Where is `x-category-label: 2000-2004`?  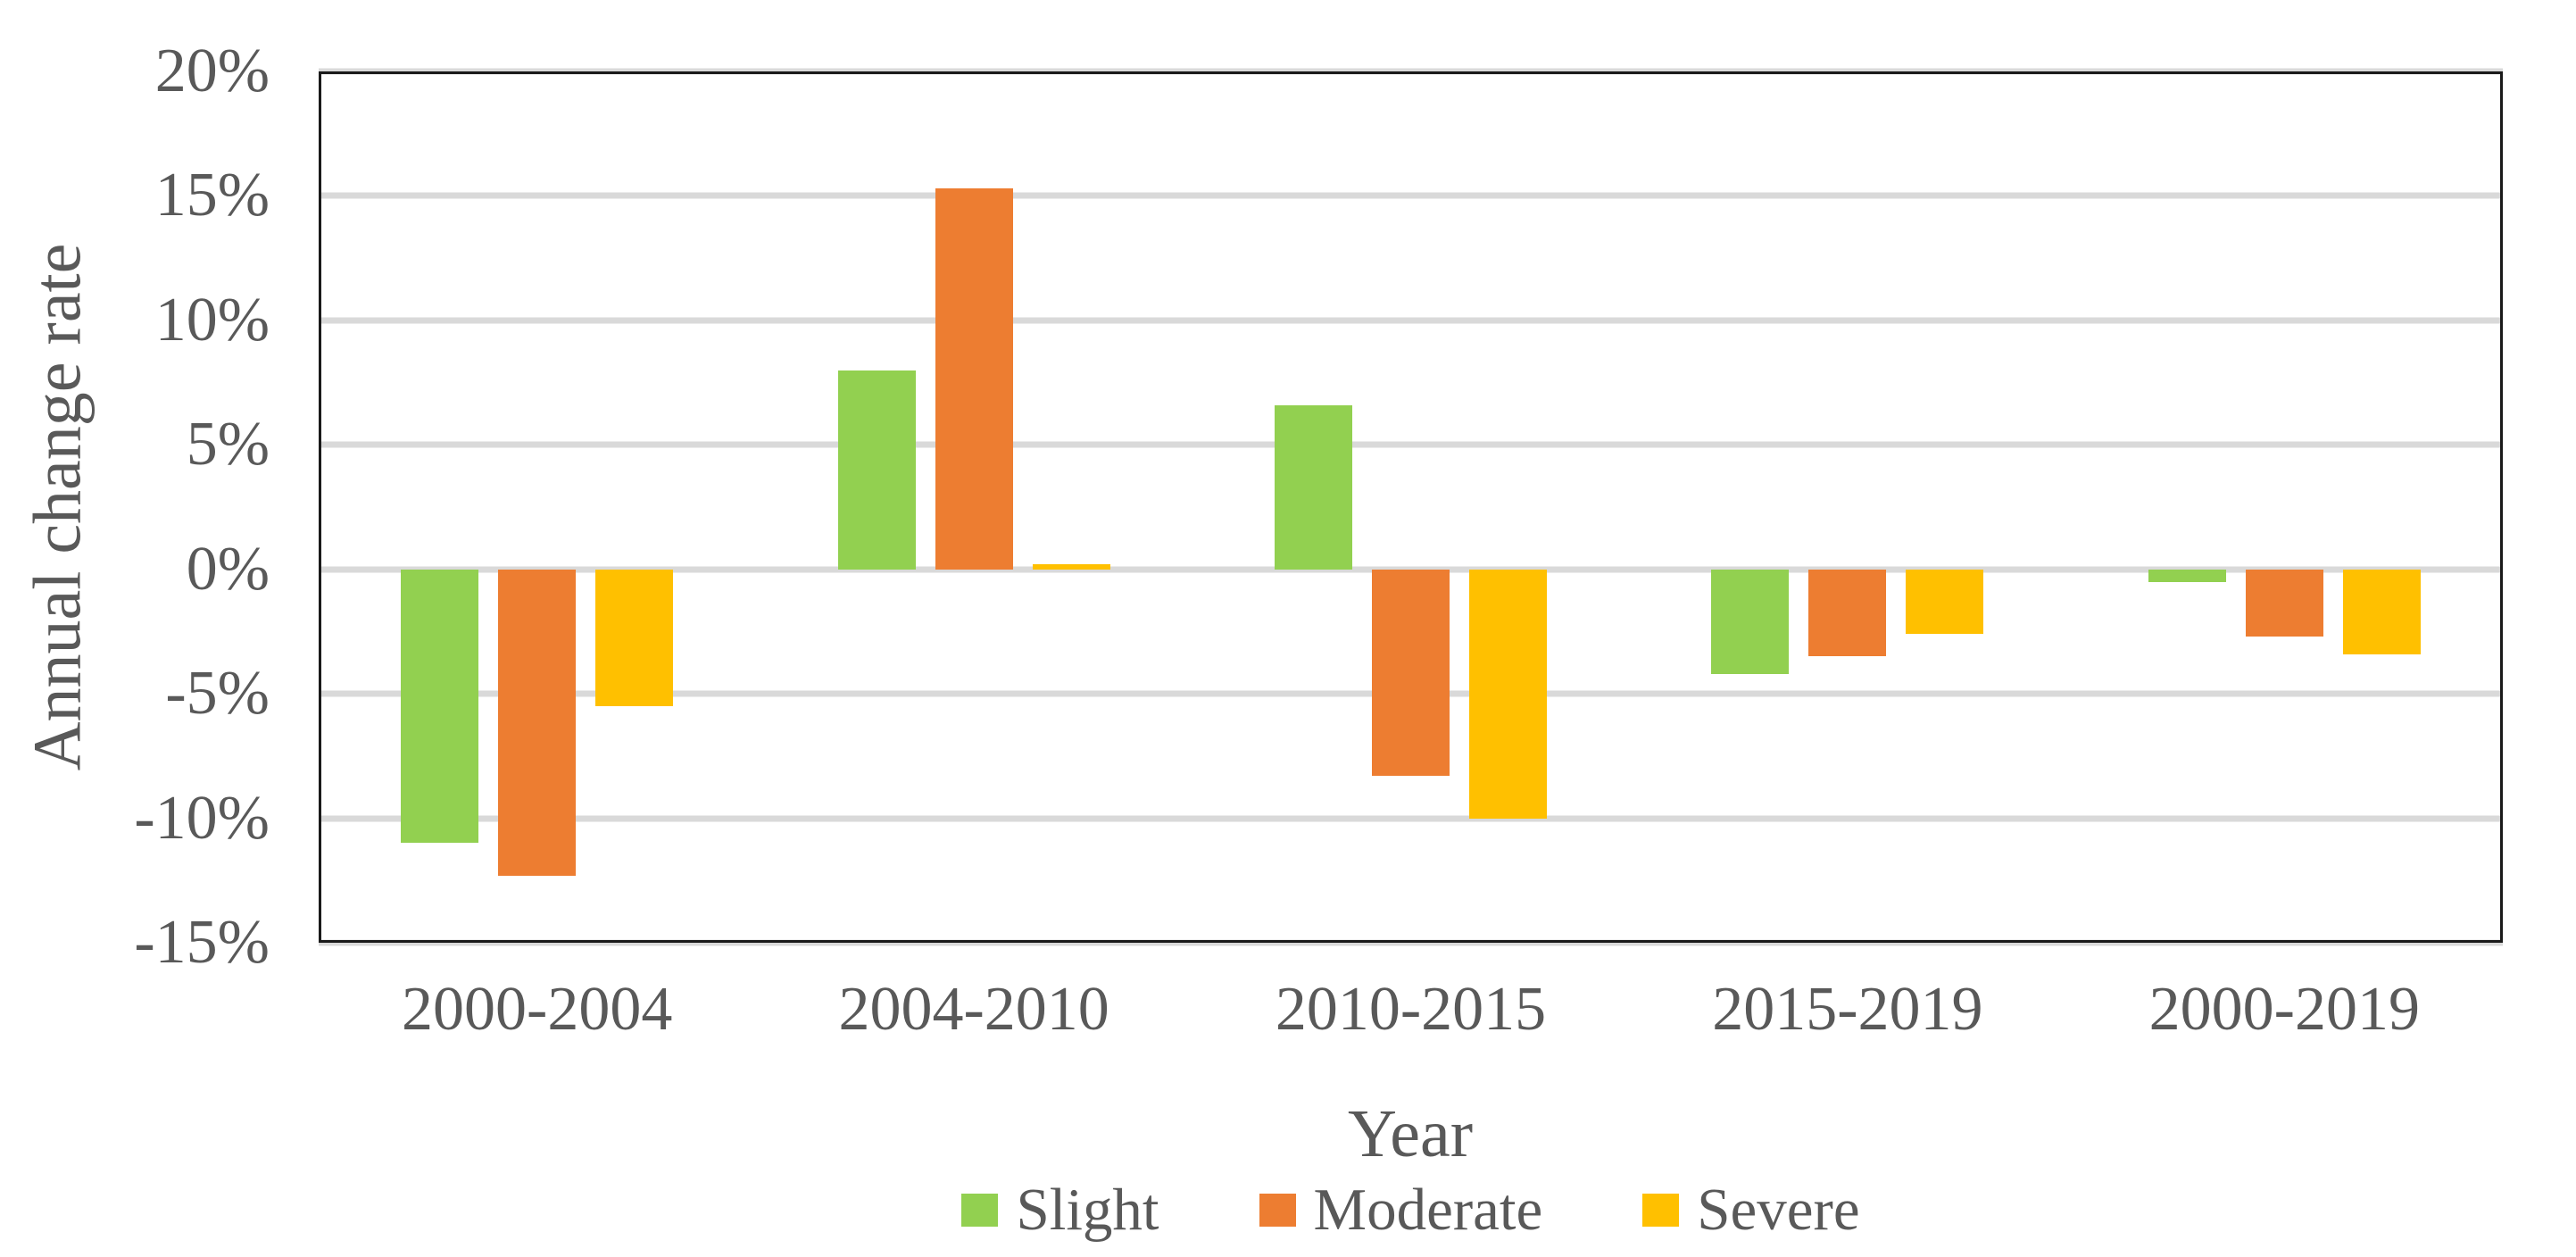 x-category-label: 2000-2004 is located at coordinates (537, 1009).